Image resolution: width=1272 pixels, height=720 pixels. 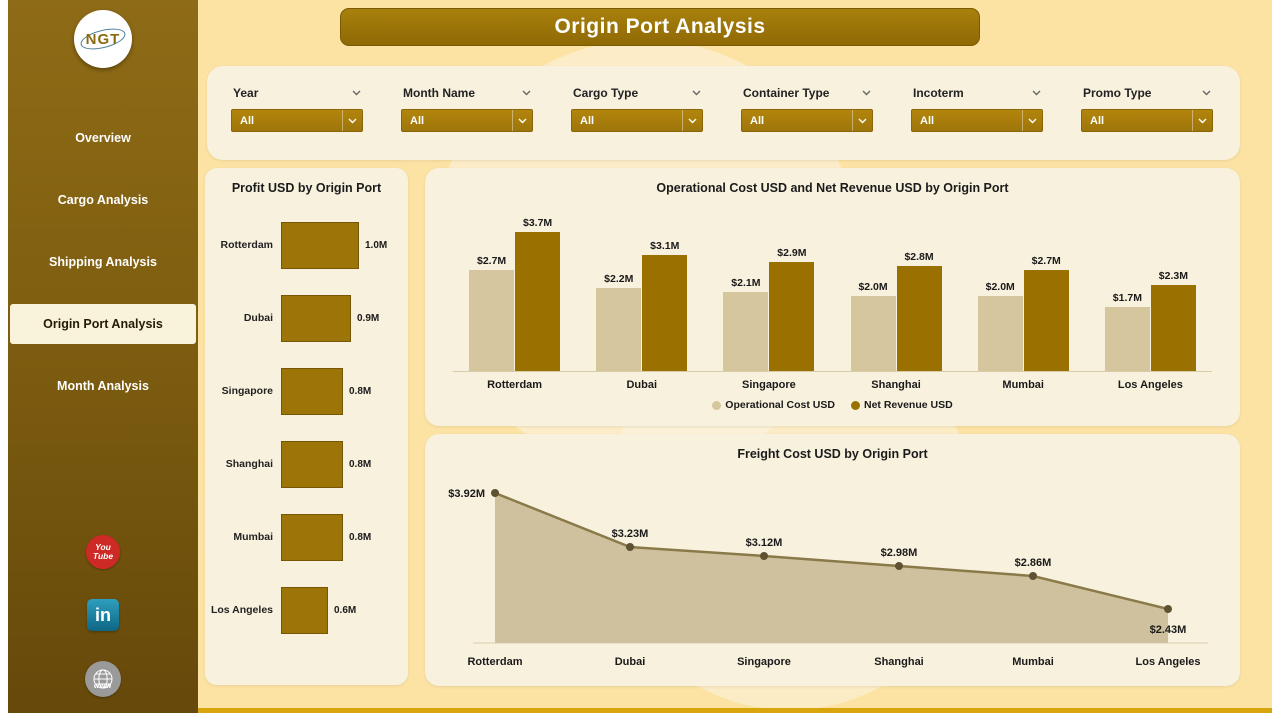 What do you see at coordinates (619, 279) in the screenshot?
I see `value-label: $2.2M` at bounding box center [619, 279].